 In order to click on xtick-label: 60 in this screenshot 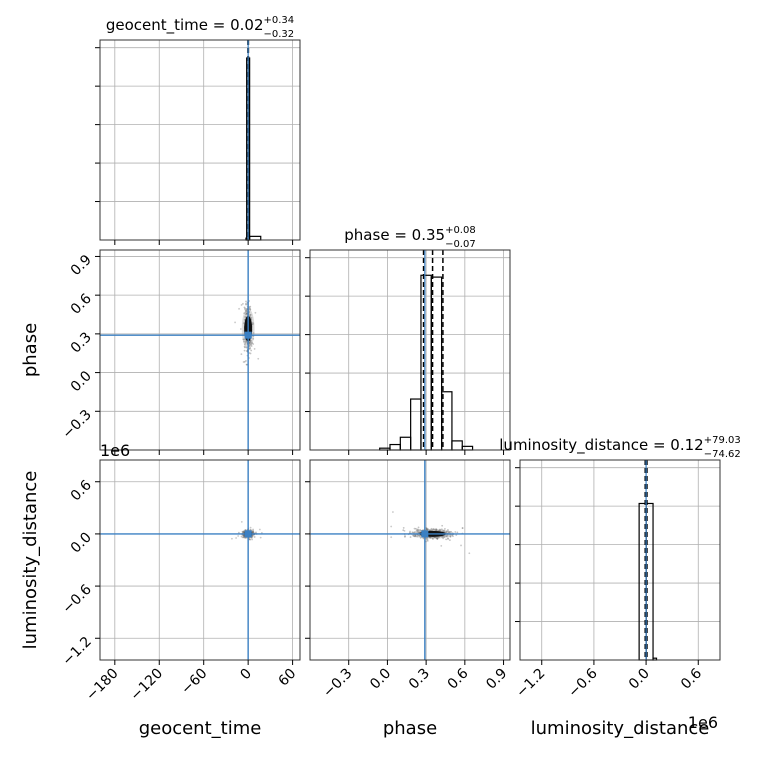, I will do `click(288, 678)`.